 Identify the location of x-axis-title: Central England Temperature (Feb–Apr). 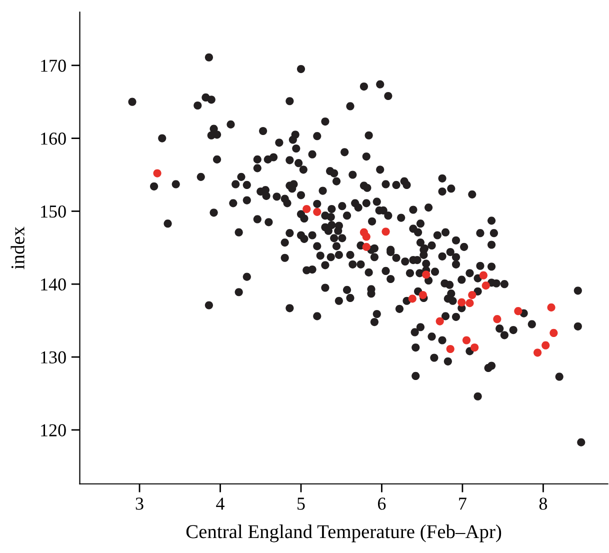
(344, 533).